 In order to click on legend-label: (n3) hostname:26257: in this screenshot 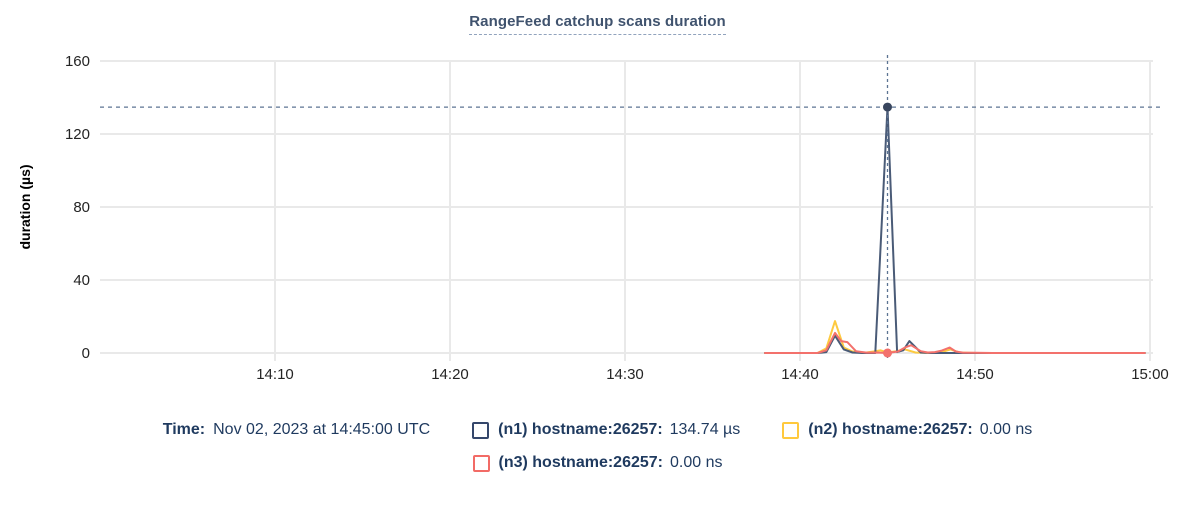, I will do `click(581, 462)`.